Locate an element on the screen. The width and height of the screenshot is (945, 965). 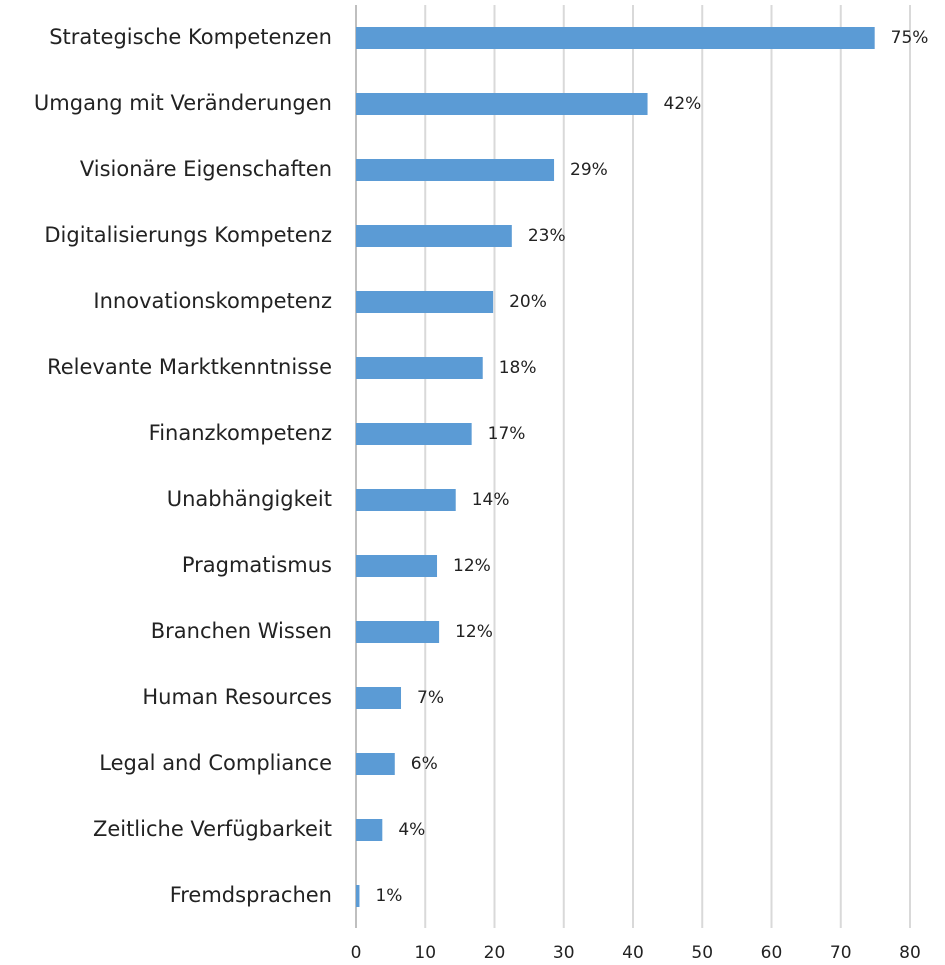
x-tick-label: 40 is located at coordinates (633, 953).